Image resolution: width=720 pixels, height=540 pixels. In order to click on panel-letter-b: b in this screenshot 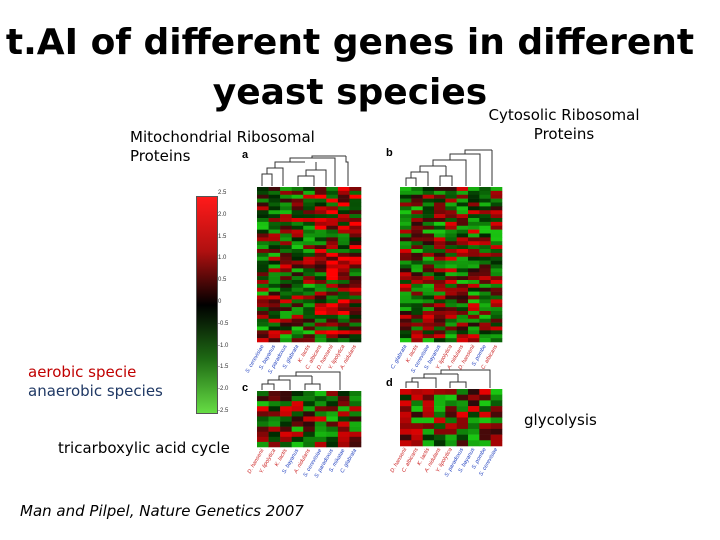, I will do `click(389, 153)`.